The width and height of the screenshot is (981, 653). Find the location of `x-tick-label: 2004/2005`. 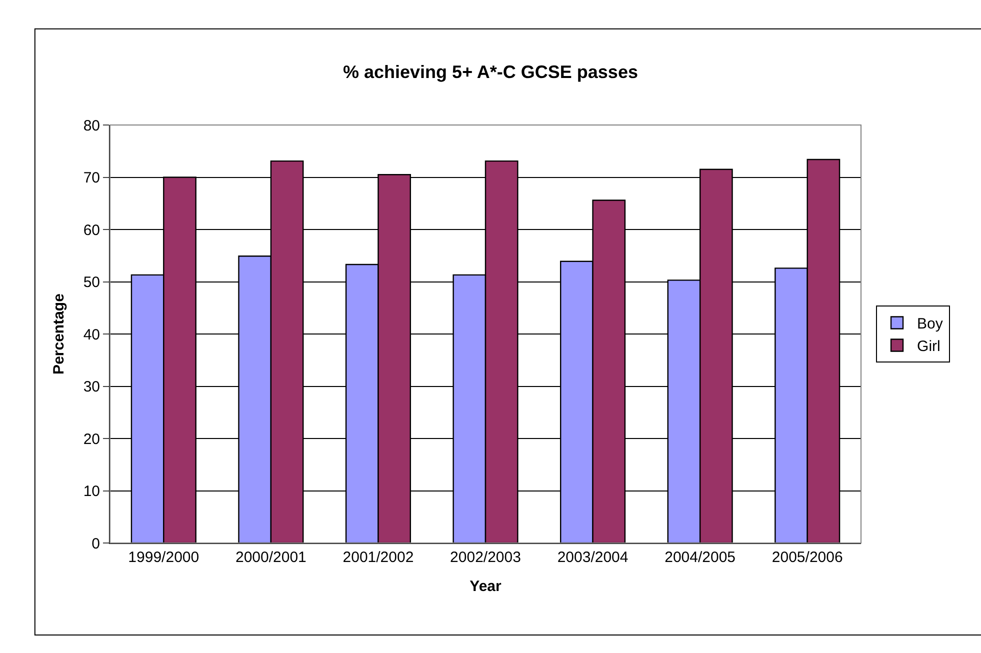

x-tick-label: 2004/2005 is located at coordinates (700, 557).